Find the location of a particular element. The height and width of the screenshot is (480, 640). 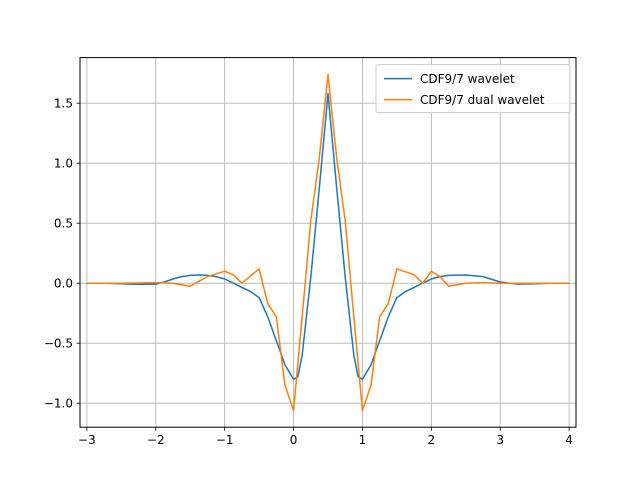

y-tick-label: −1.0 is located at coordinates (58, 403).